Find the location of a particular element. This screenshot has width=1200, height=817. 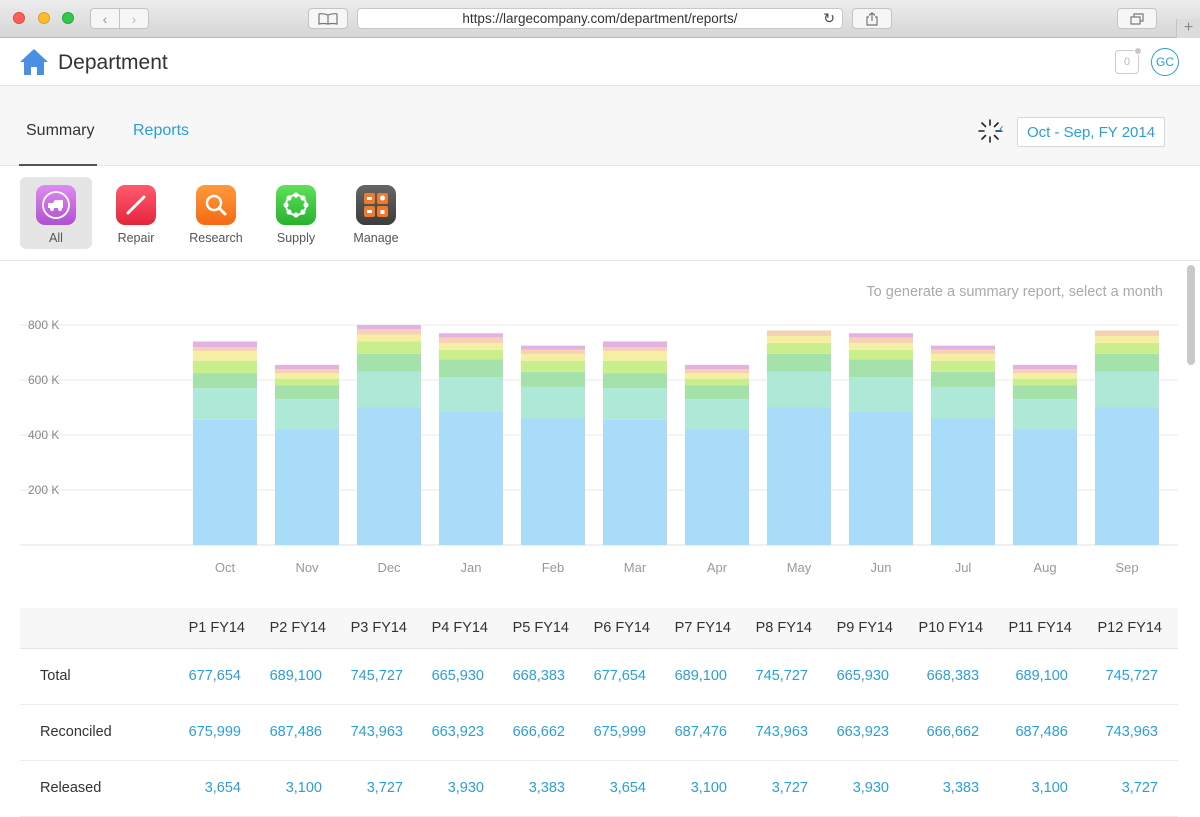

wrench-icon is located at coordinates (136, 205).